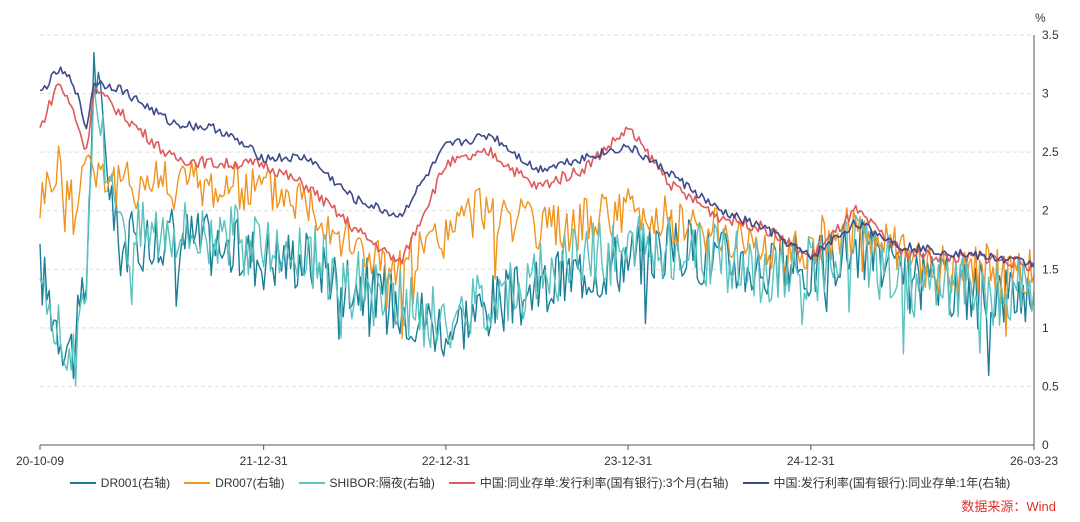  I want to click on legend-label: DR007(右轴), so click(250, 483).